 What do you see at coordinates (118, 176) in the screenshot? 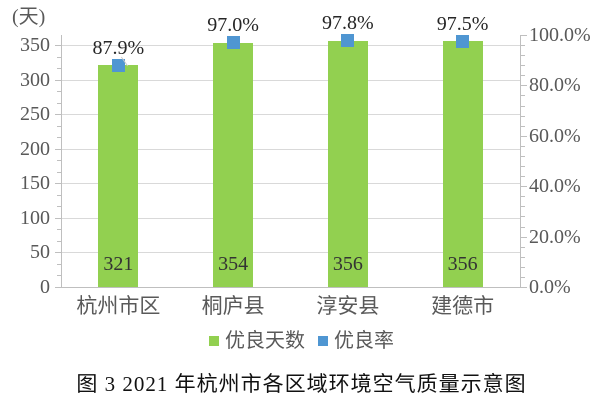
I see `bar-杭州市区: 321` at bounding box center [118, 176].